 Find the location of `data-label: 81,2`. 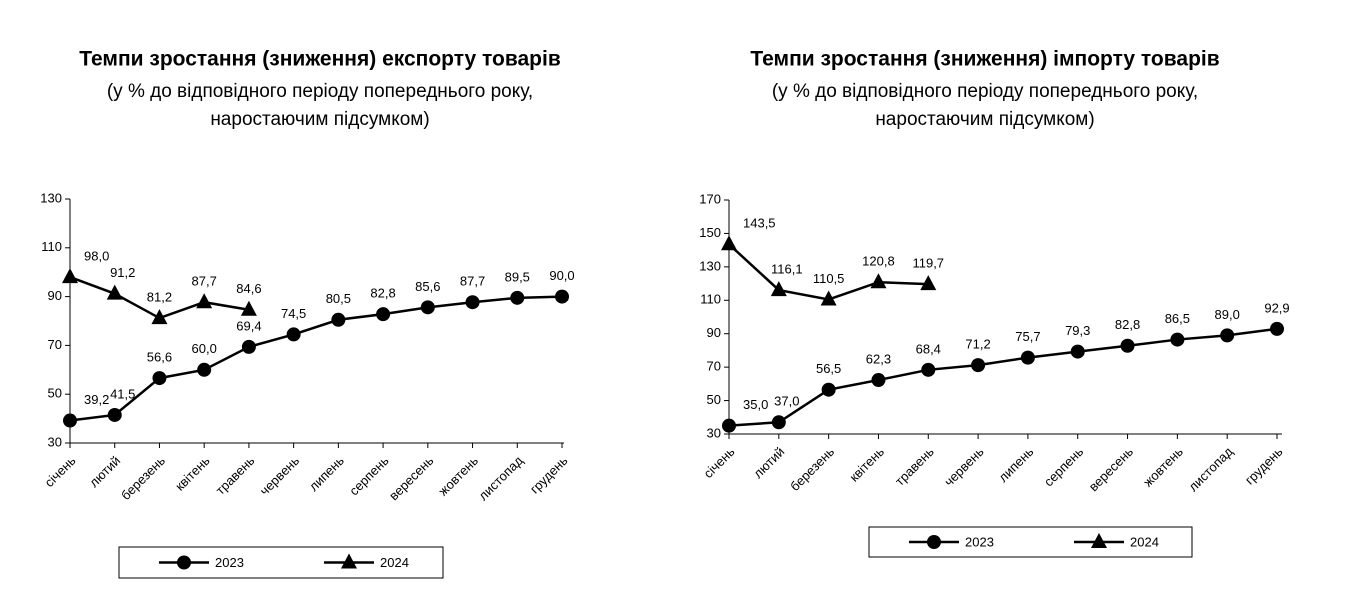

data-label: 81,2 is located at coordinates (159, 297).